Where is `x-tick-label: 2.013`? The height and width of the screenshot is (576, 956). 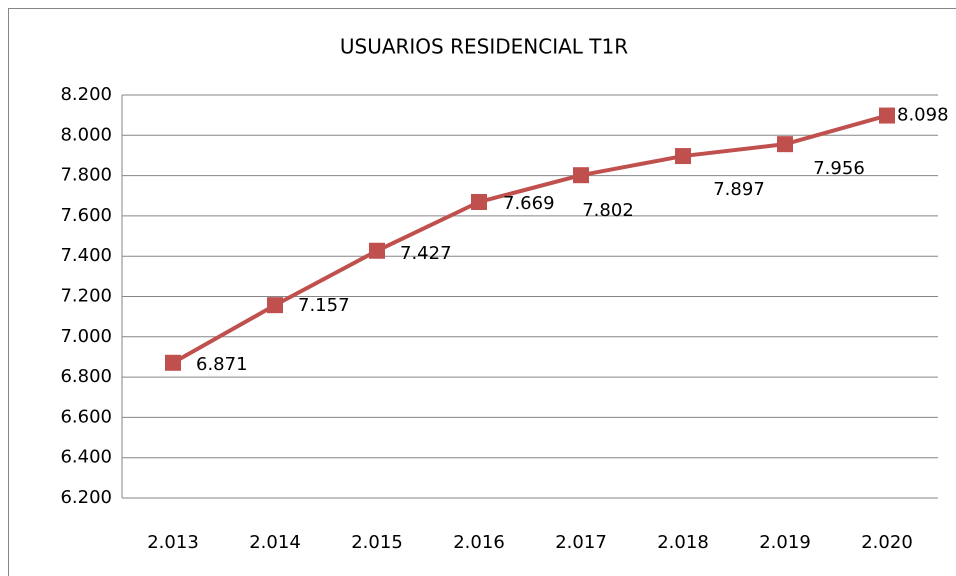
x-tick-label: 2.013 is located at coordinates (173, 542).